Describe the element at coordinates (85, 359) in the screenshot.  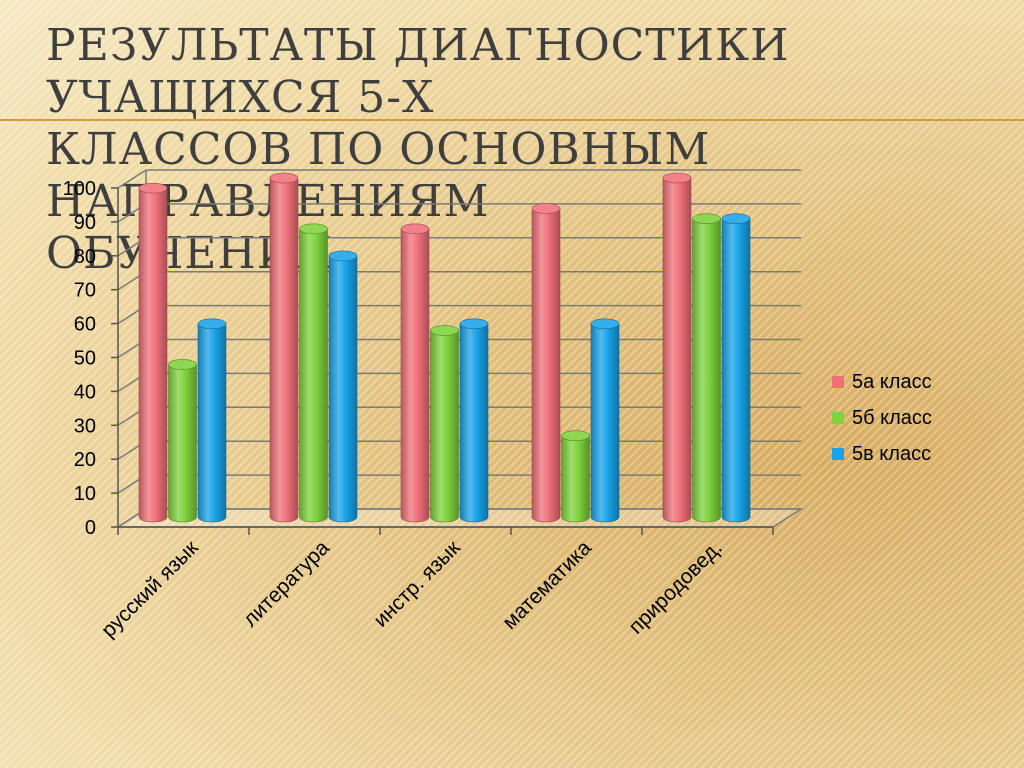
I see `y-tick-label: 50` at that location.